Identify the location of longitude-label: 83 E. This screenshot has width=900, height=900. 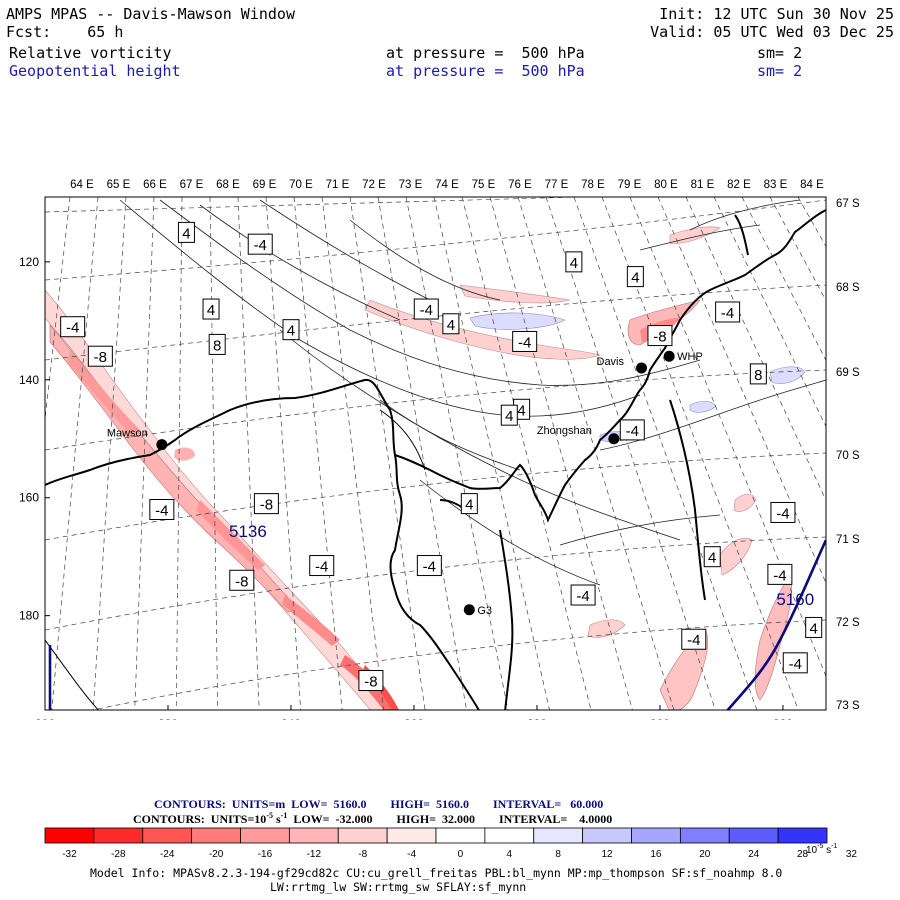
(776, 185).